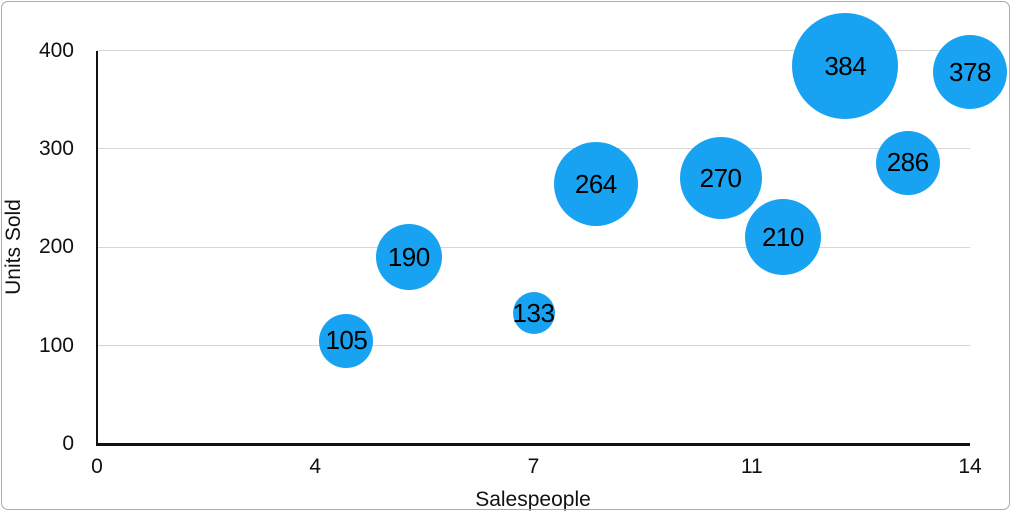 The width and height of the screenshot is (1015, 518). I want to click on bubble-384: 384, so click(845, 66).